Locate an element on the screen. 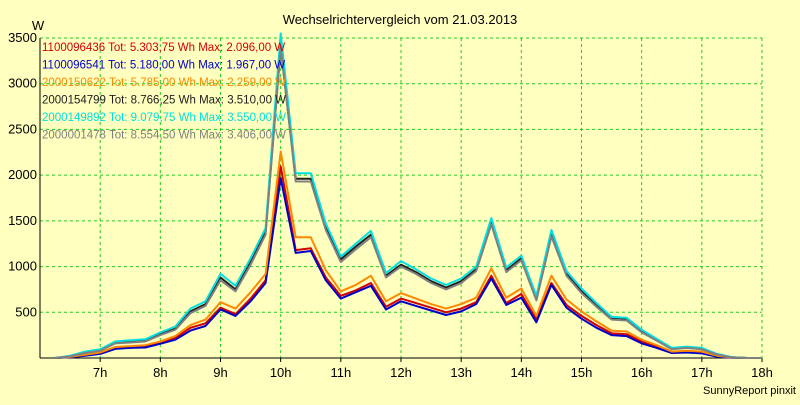 This screenshot has height=405, width=800. y-tick-label: 500 is located at coordinates (26, 311).